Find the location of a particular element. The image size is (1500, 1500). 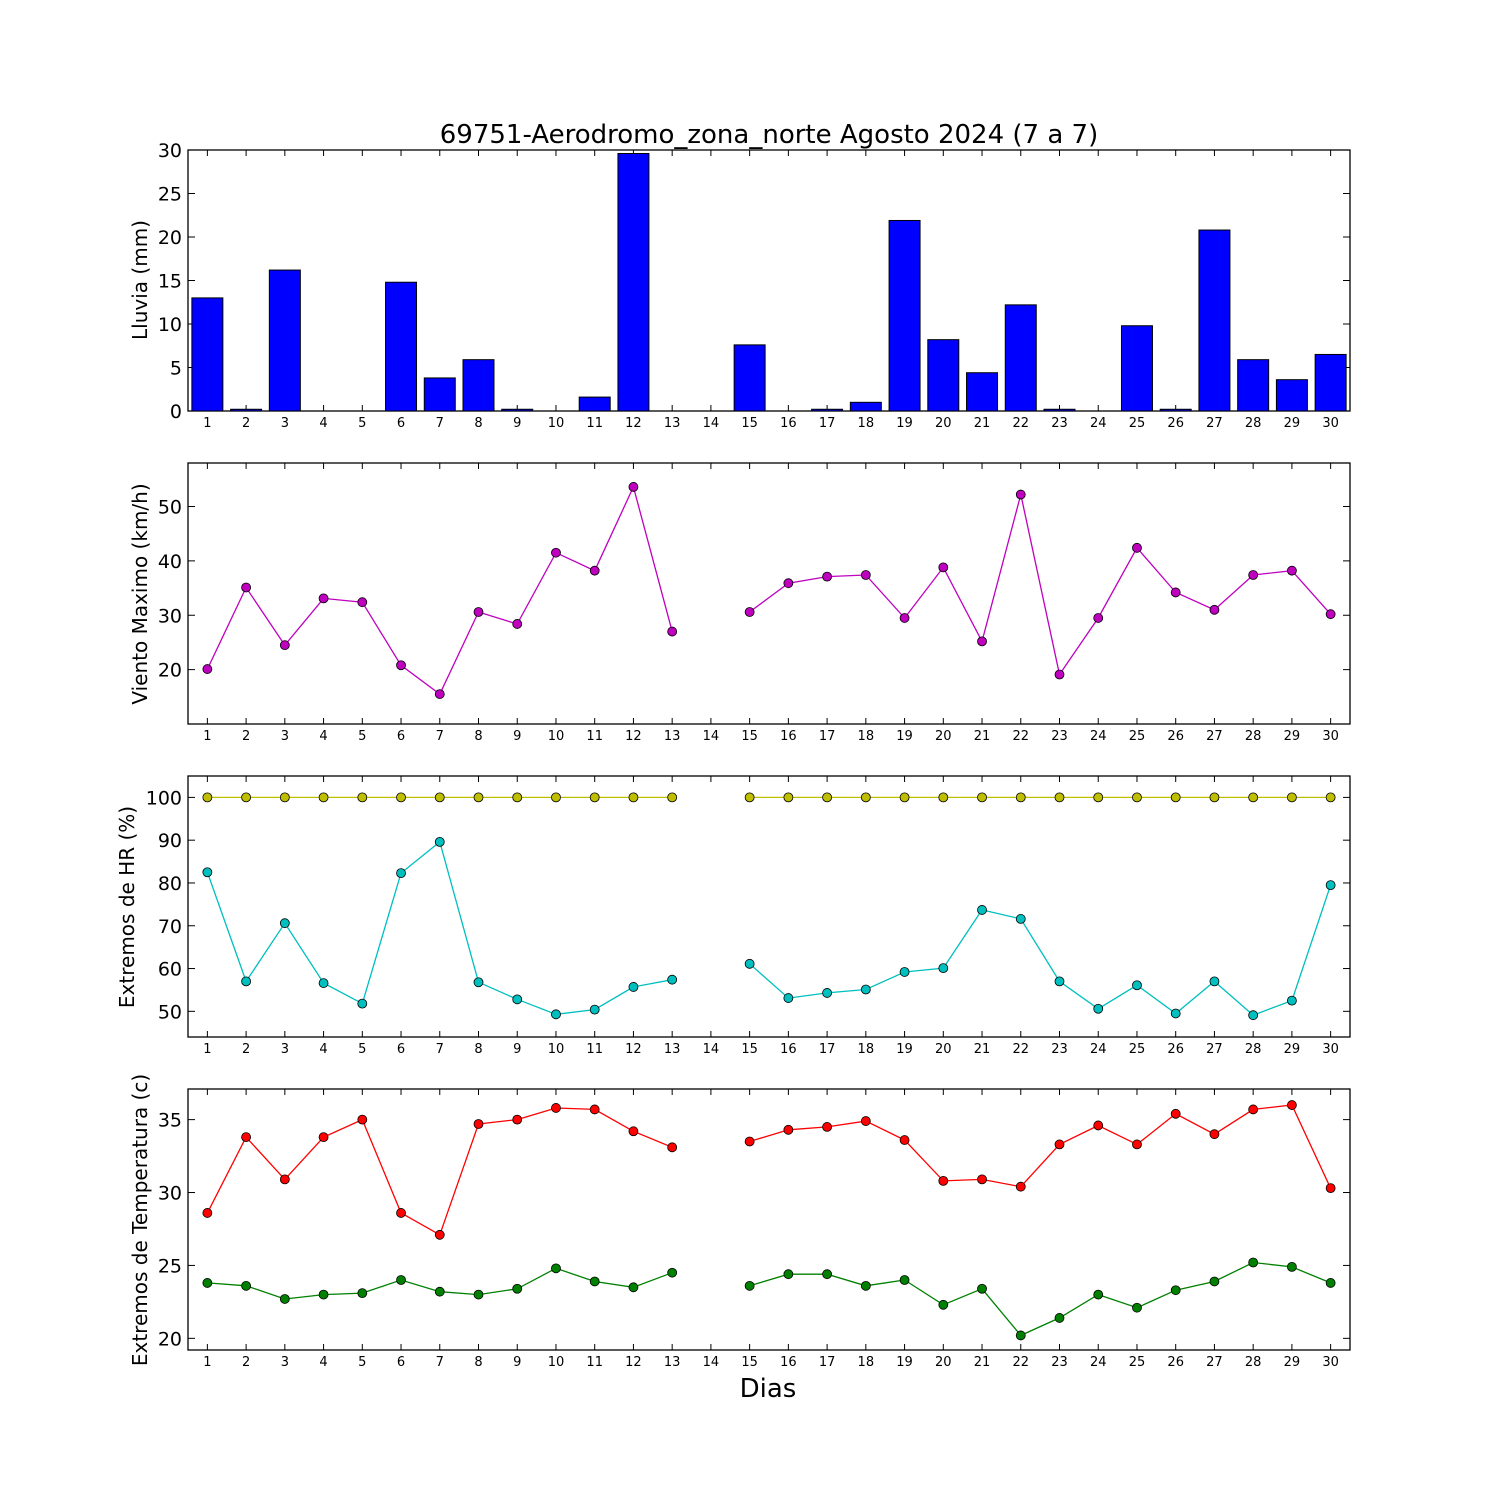

rain-x-tick-label: 14 is located at coordinates (711, 423).